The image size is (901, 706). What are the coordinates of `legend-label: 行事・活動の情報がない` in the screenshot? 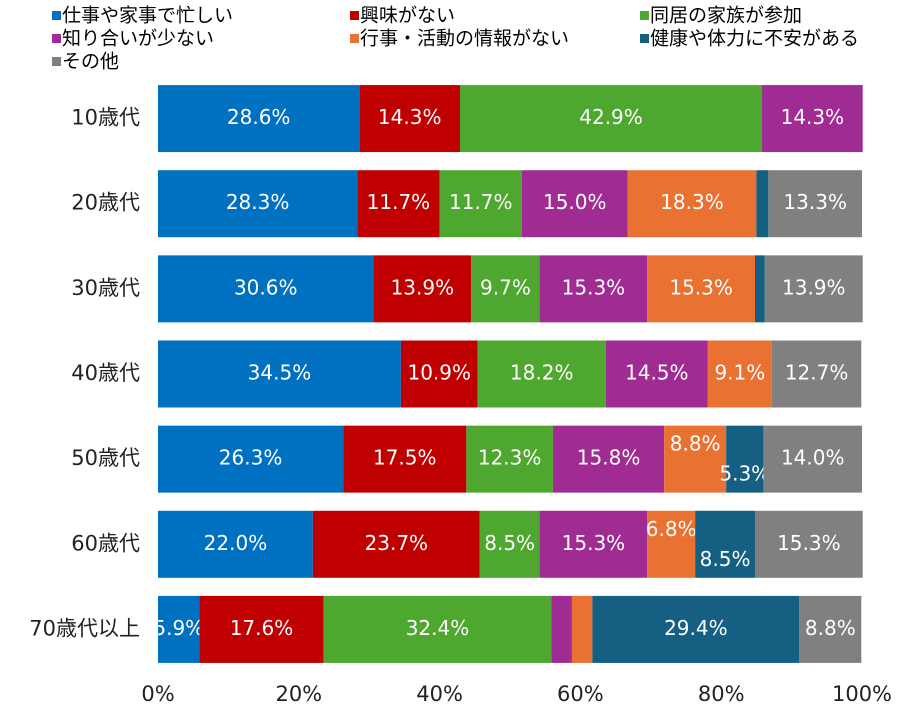 It's located at (464, 39).